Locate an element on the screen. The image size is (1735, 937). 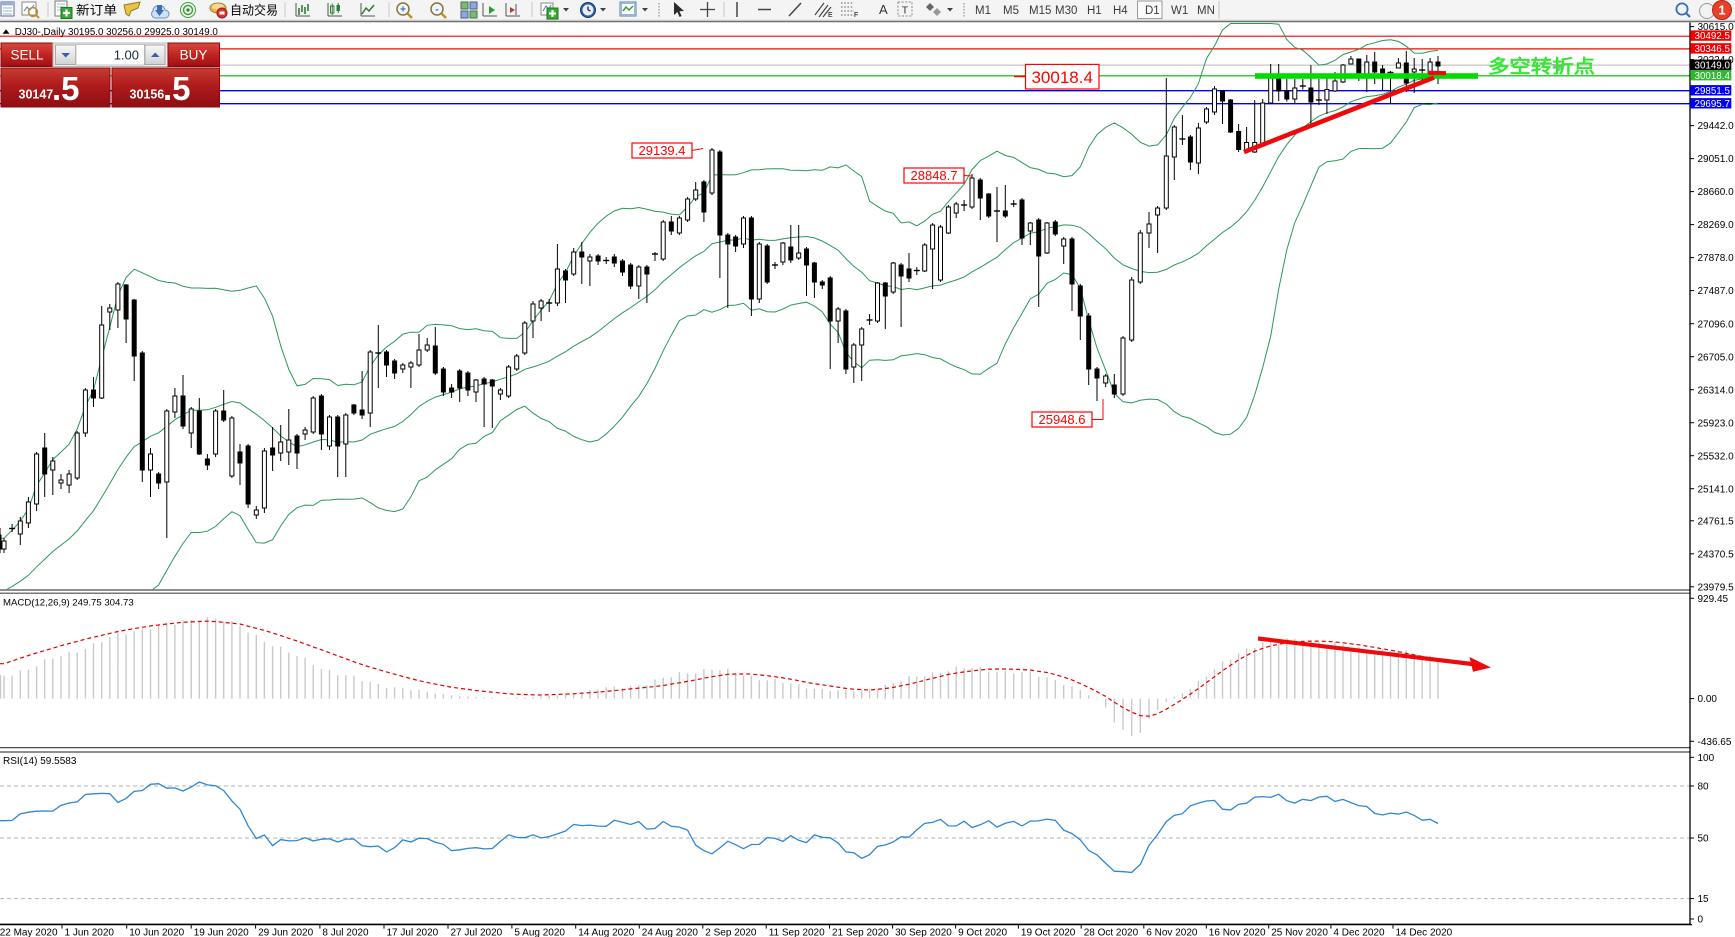
svg-text: 1.00 is located at coordinates (126, 55).